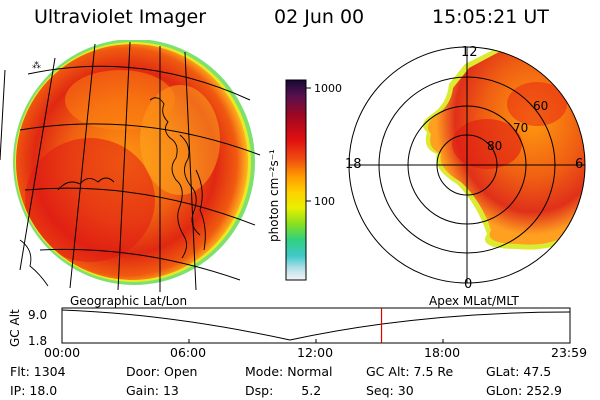  Describe the element at coordinates (544, 390) in the screenshot. I see `glon-value: 252.9` at that location.